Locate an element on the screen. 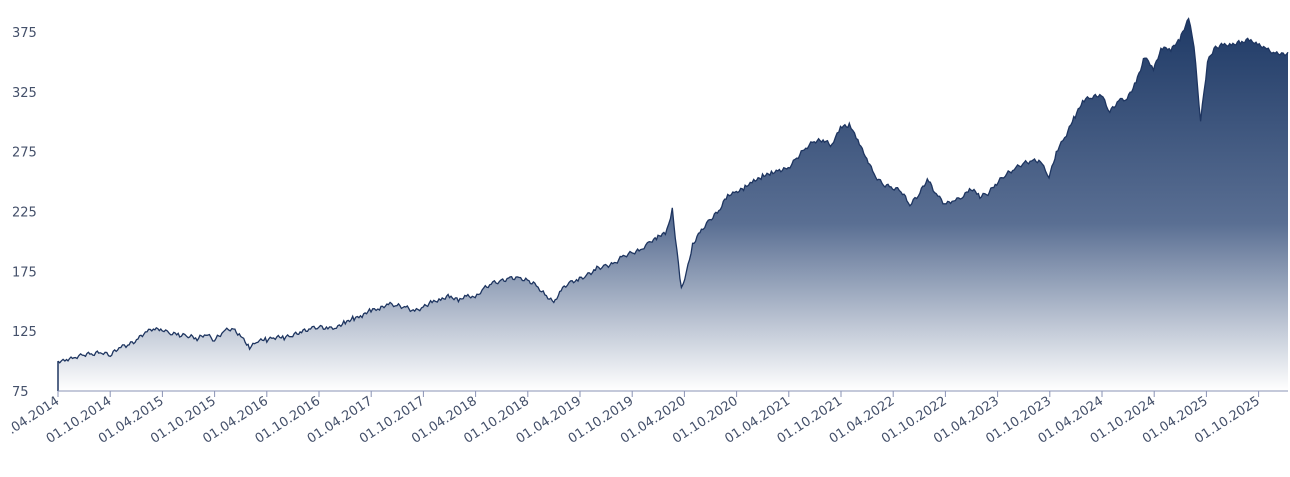  y-tick-label: 175 is located at coordinates (24, 272).